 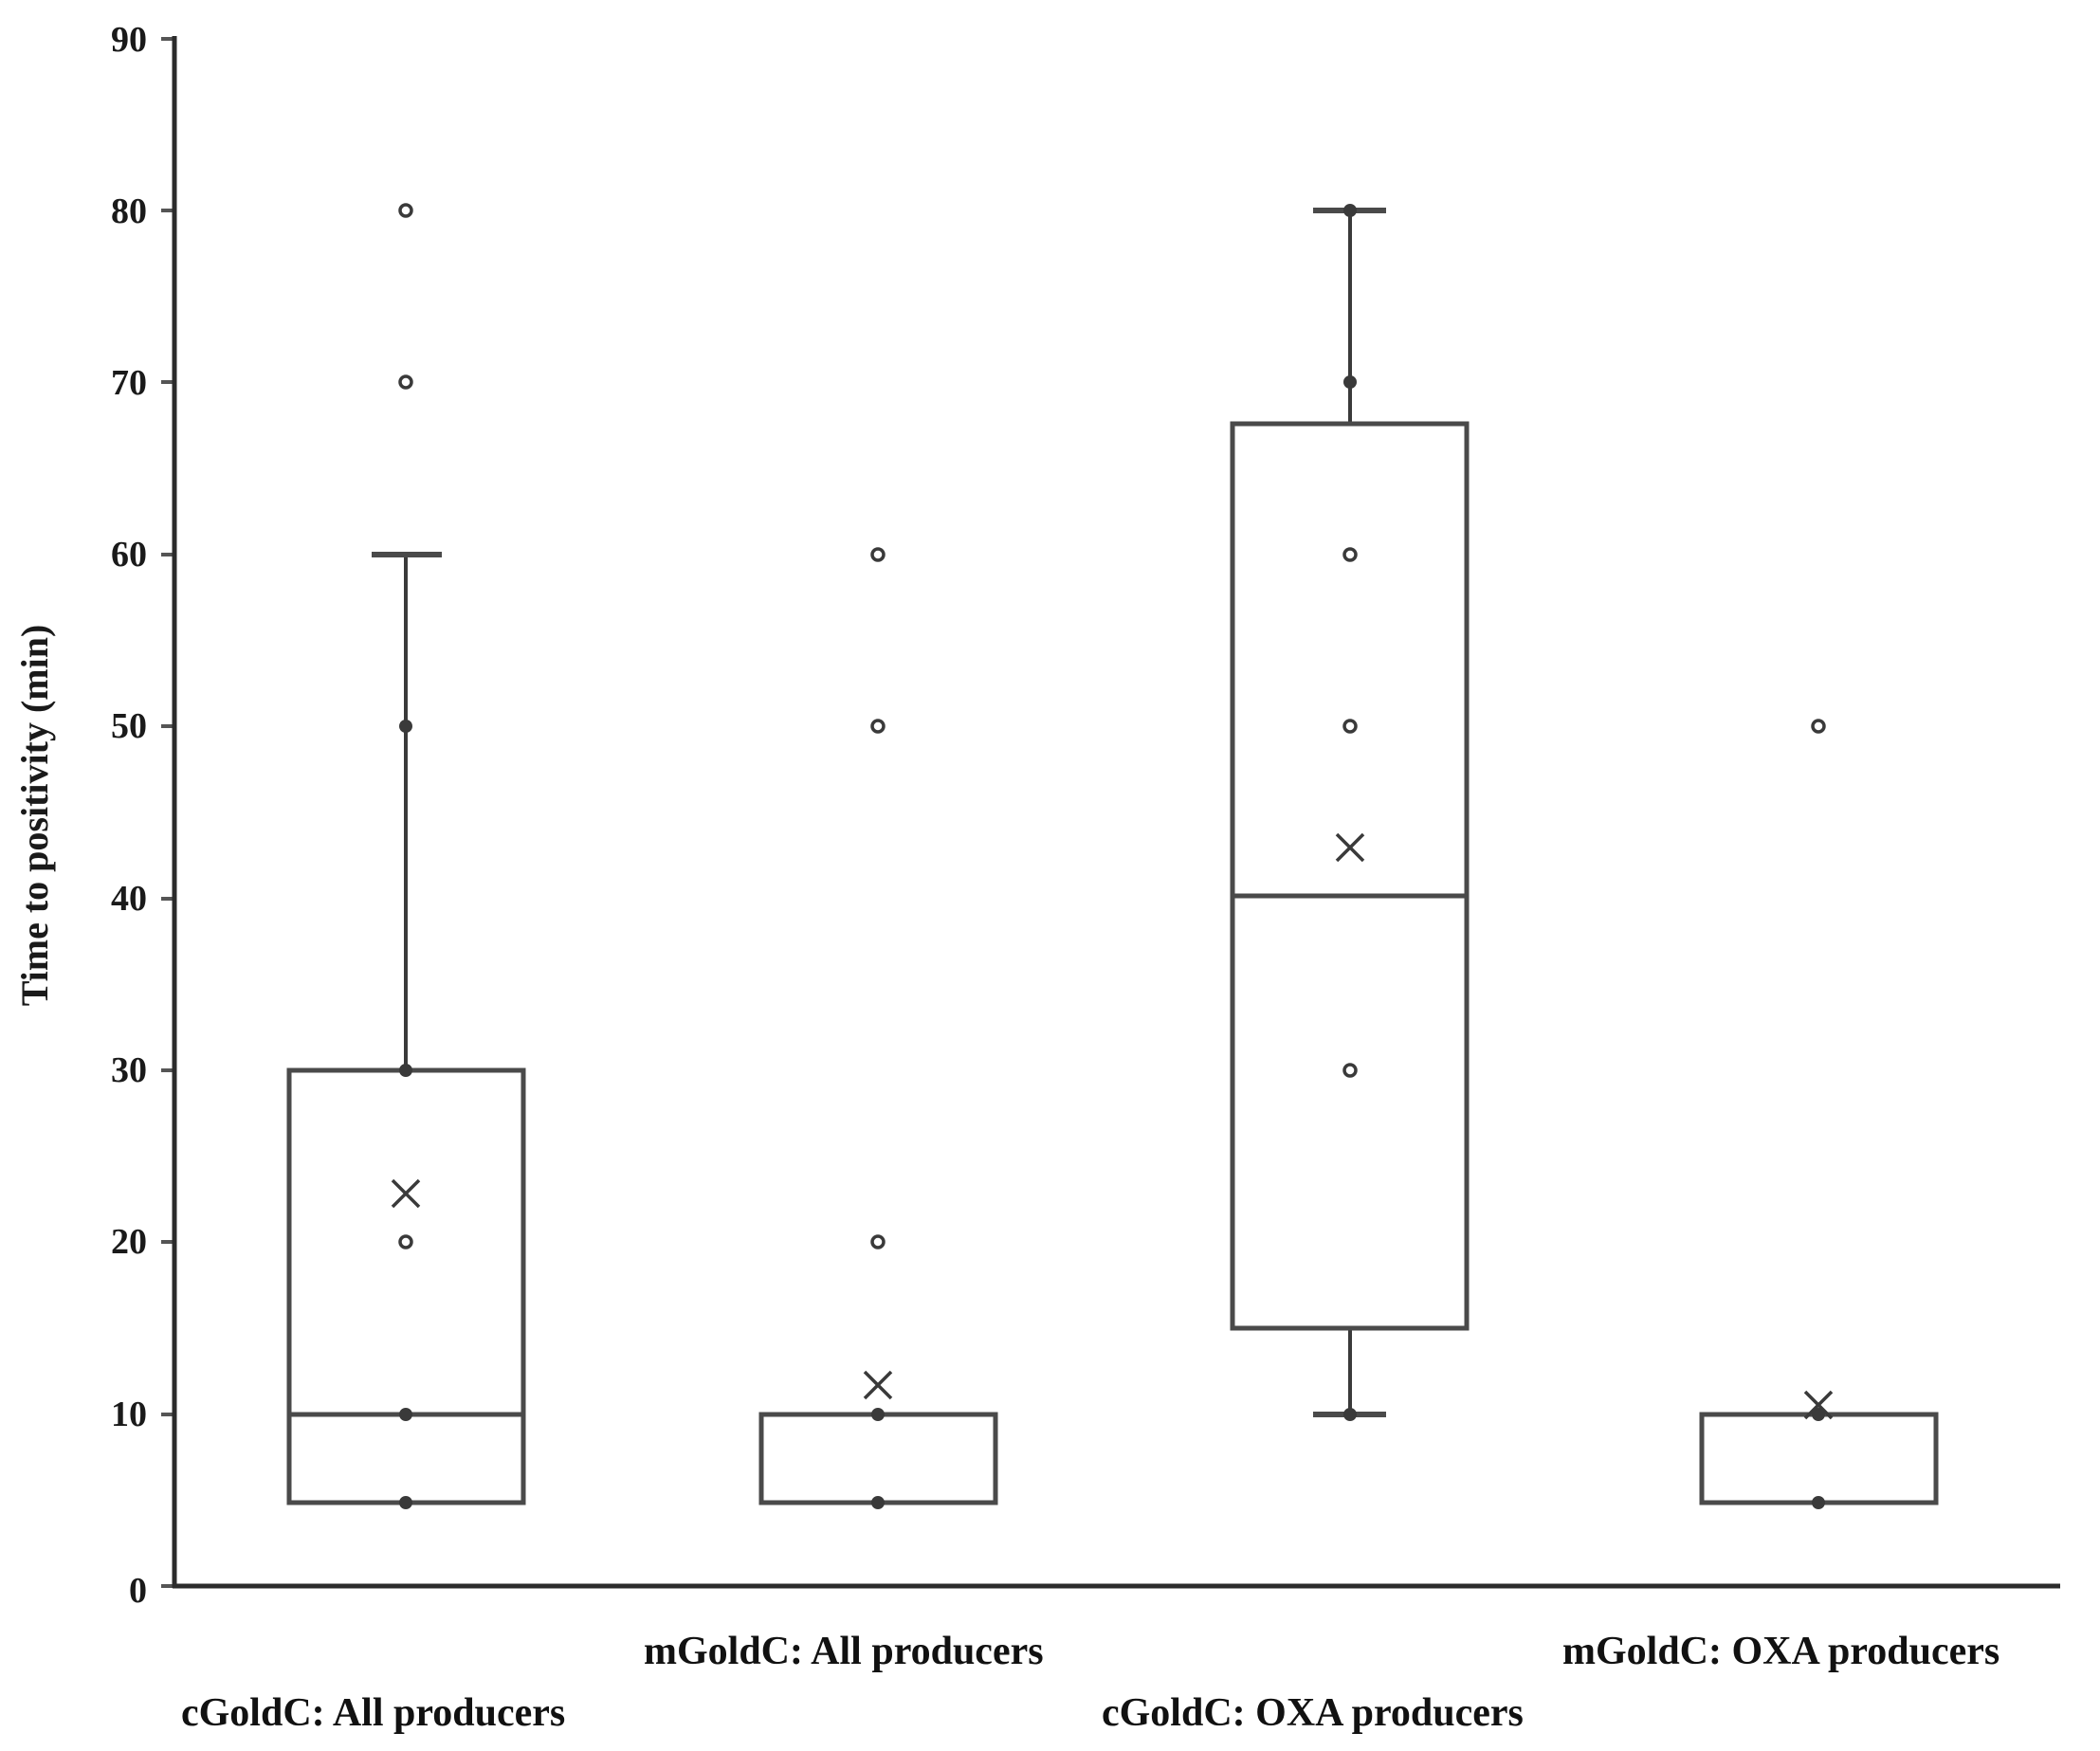 I want to click on y-tick-label: 80, so click(x=129, y=211).